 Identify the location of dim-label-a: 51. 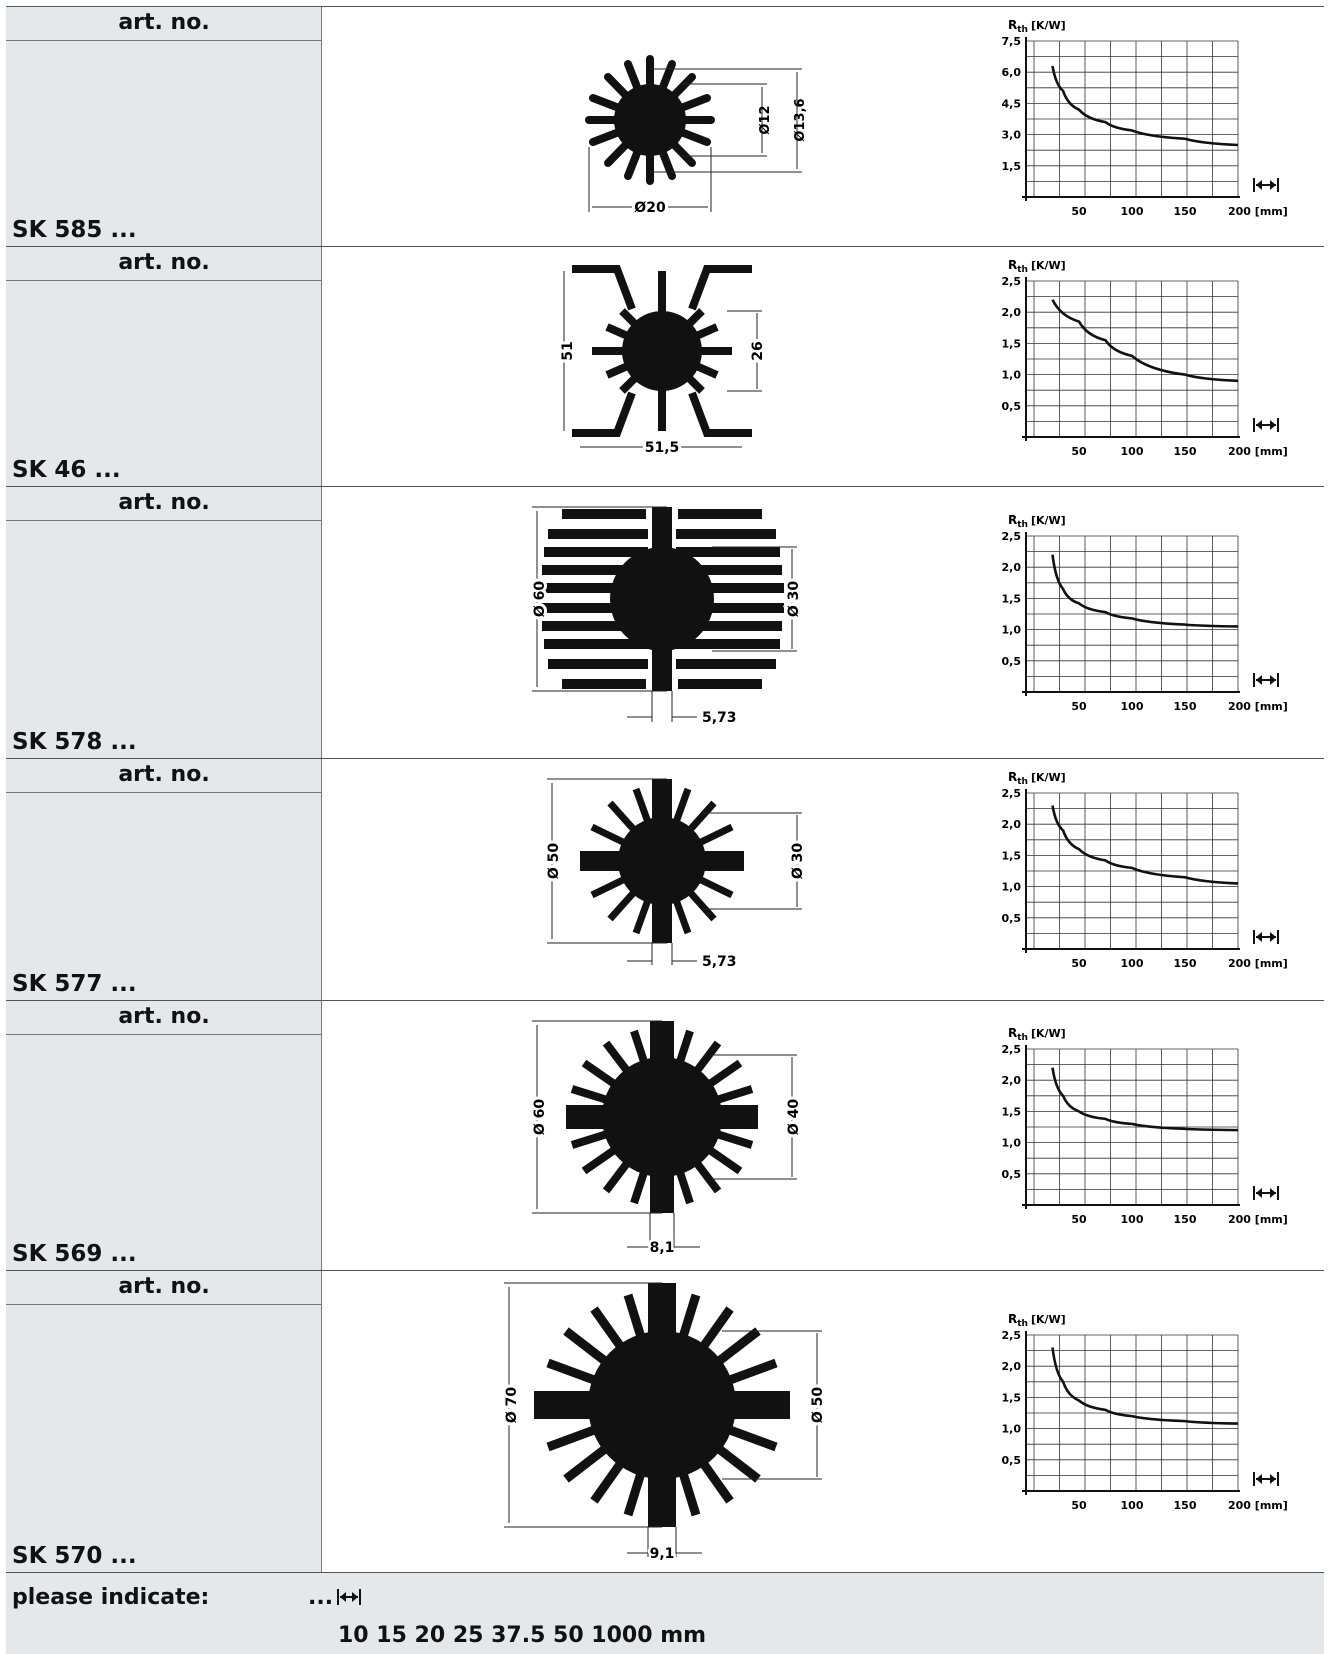
(568, 350).